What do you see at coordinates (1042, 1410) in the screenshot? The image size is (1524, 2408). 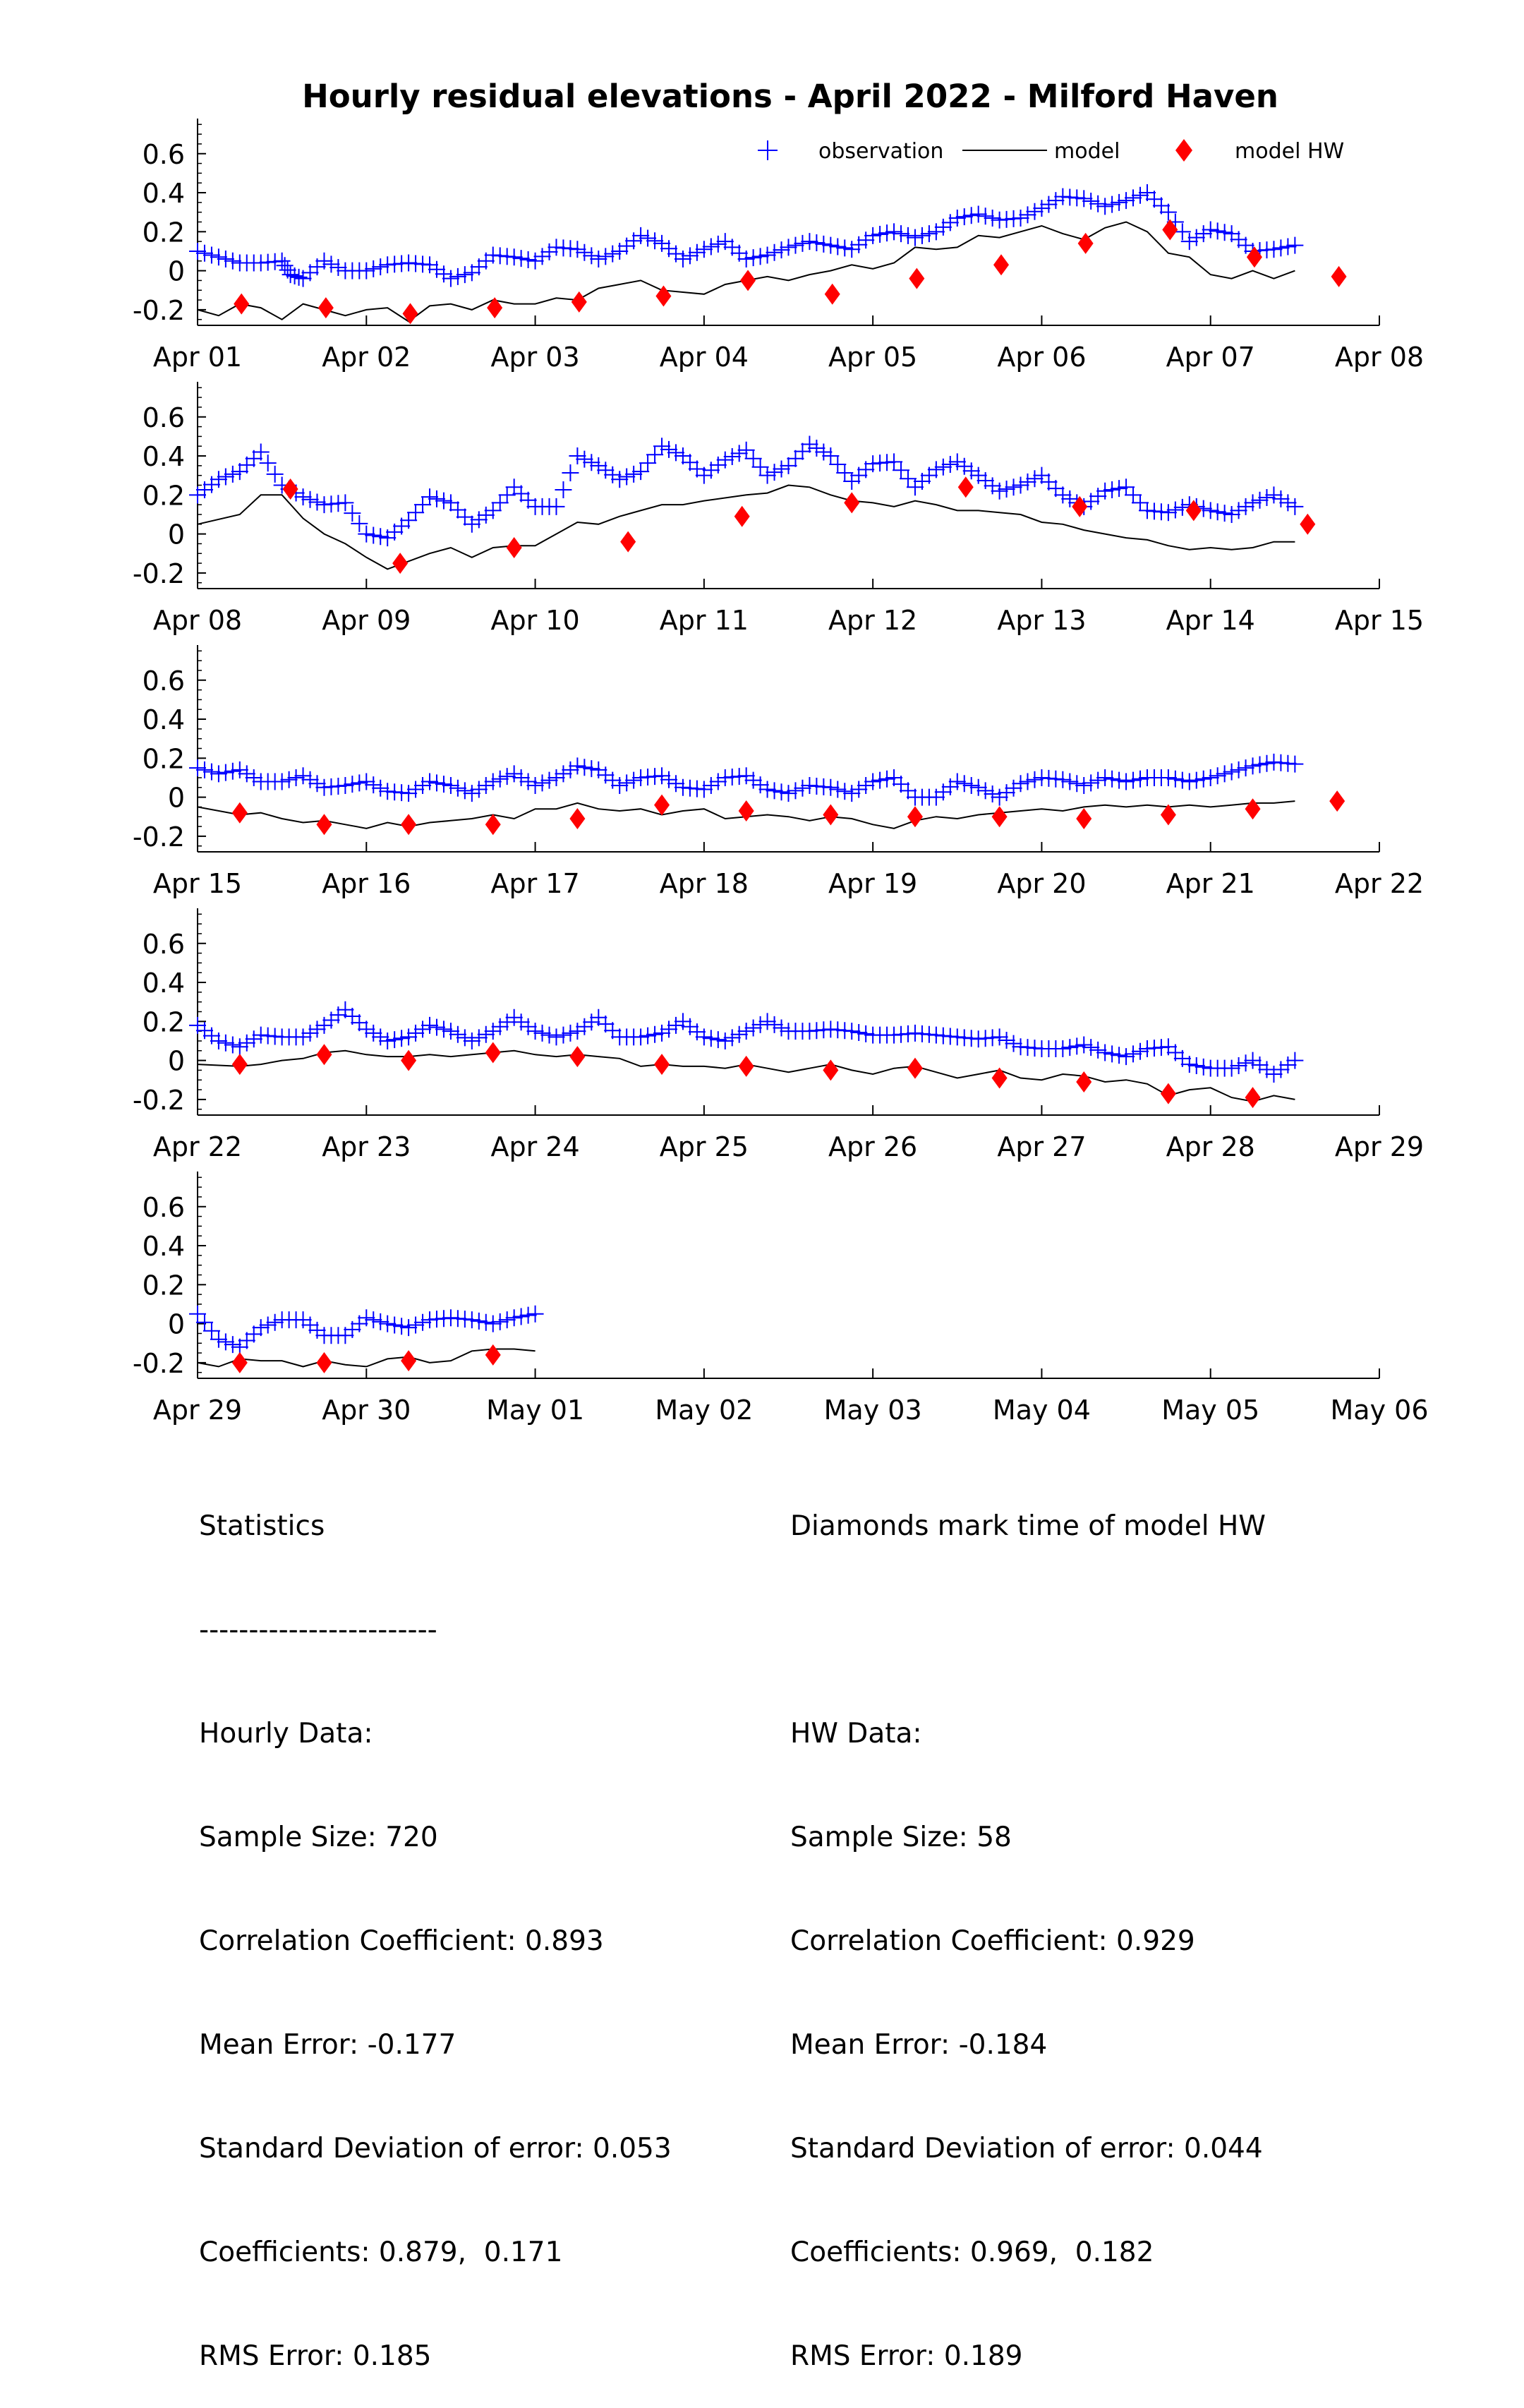 I see `x-tick-label: May 04` at bounding box center [1042, 1410].